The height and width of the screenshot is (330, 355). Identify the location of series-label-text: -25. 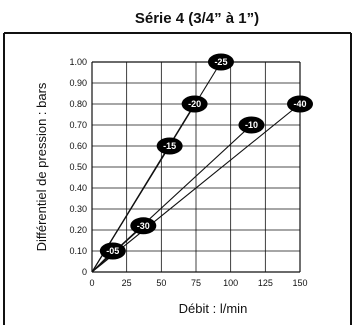
(220, 62).